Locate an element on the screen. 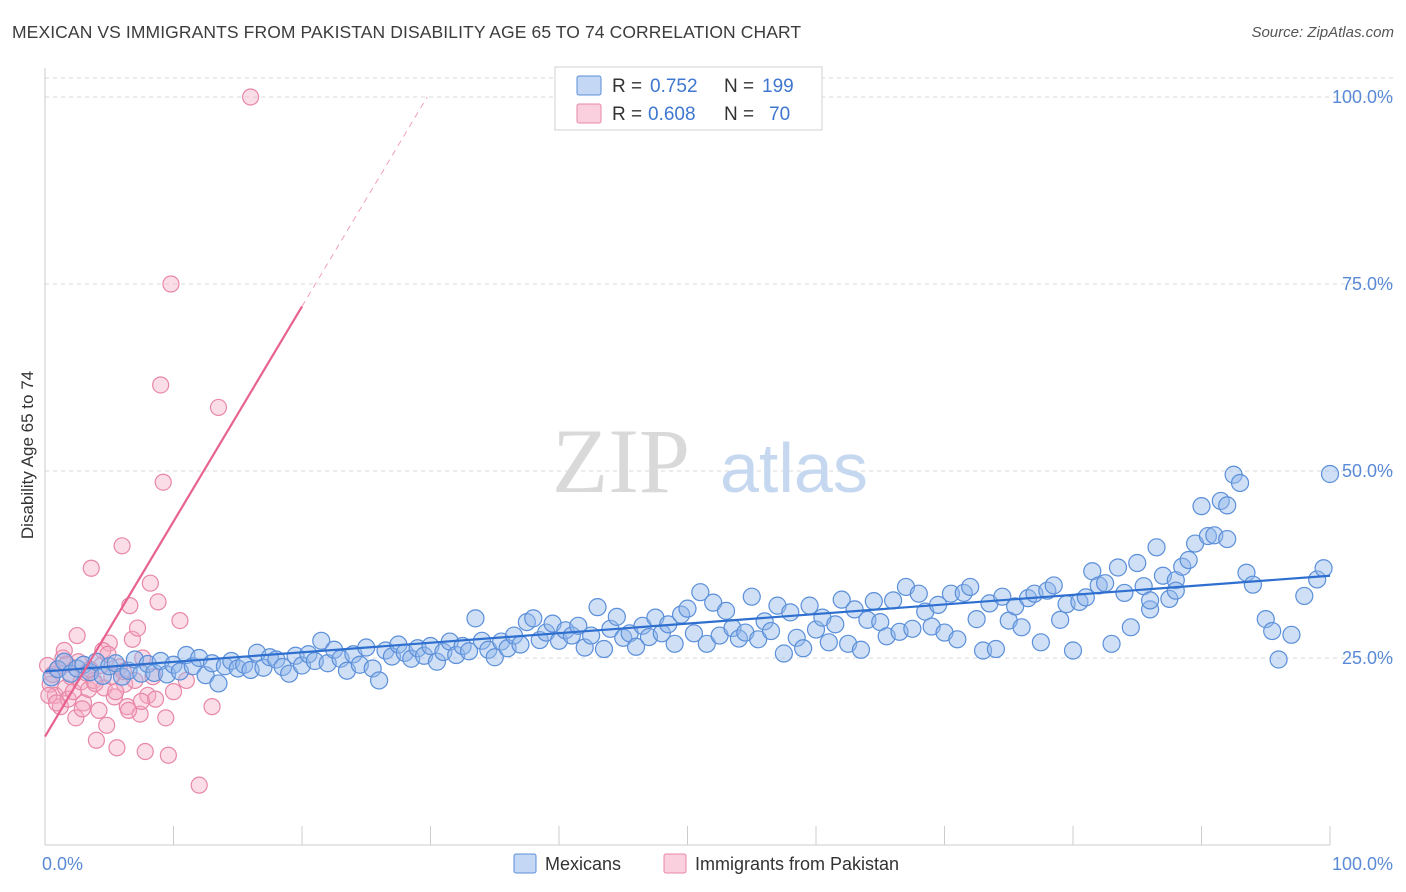  x-tick-label: 100.0% is located at coordinates (1362, 864).